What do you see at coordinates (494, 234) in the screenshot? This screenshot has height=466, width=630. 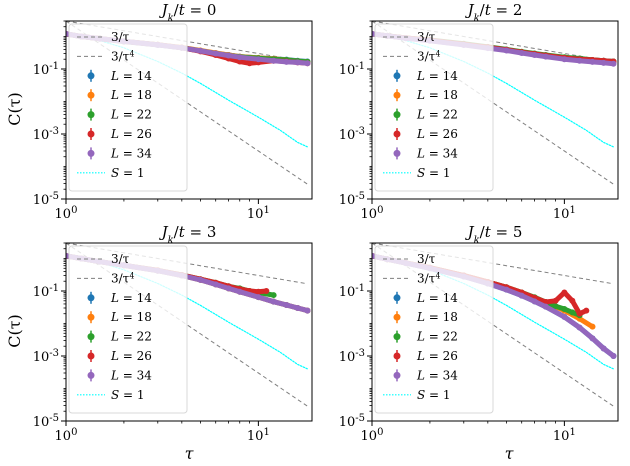 I see `panel-title: Jk/t = 5` at bounding box center [494, 234].